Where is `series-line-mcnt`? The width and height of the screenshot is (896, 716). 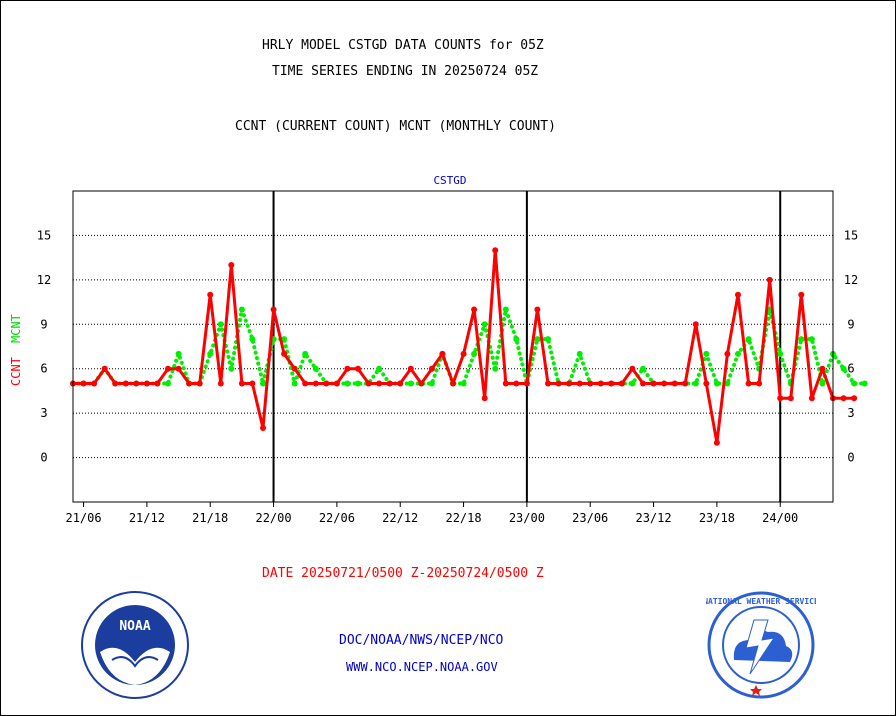 series-line-mcnt is located at coordinates (469, 346).